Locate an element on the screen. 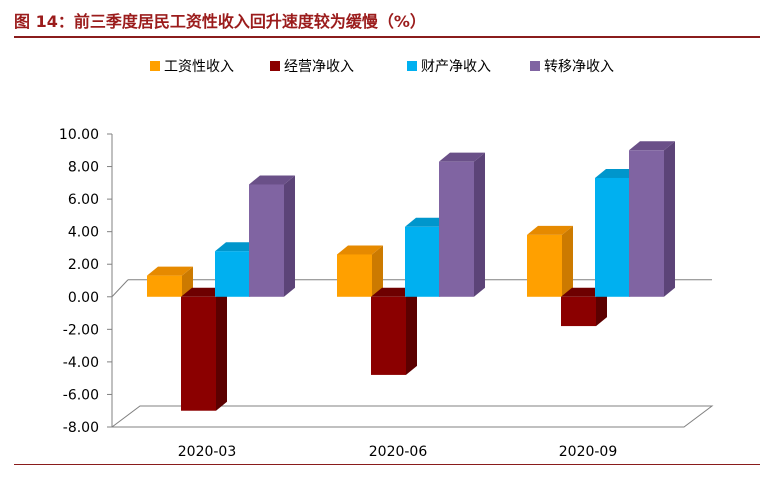  title-rule is located at coordinates (387, 37).